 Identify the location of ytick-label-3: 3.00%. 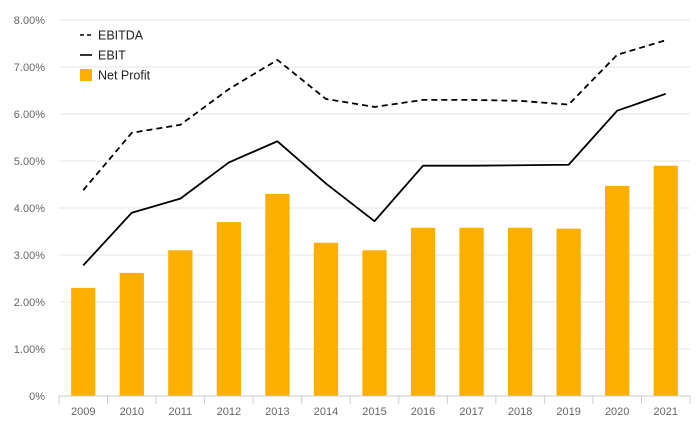
(29, 256).